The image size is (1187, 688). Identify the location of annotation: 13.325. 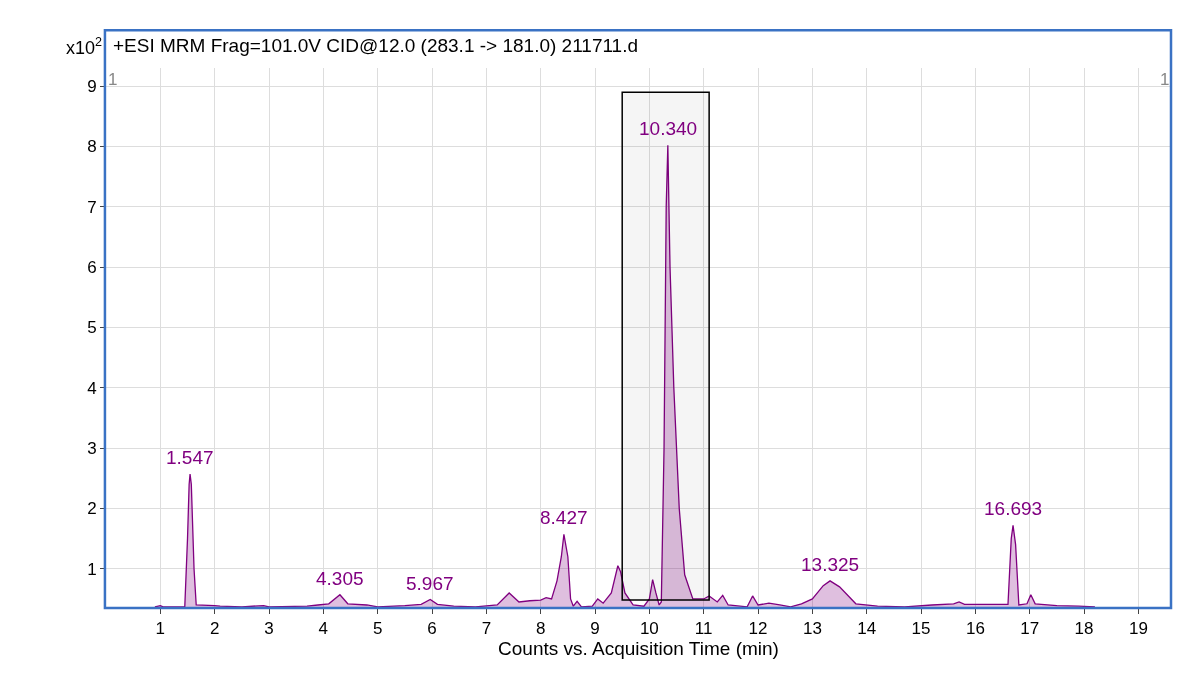
(830, 564).